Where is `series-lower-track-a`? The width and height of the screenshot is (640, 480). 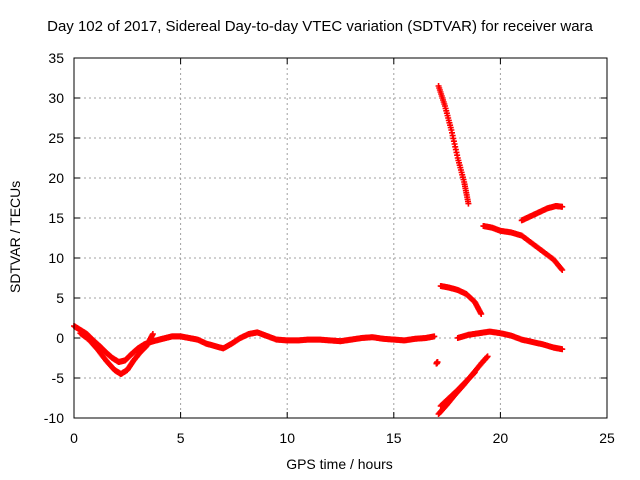
series-lower-track-a is located at coordinates (116, 353).